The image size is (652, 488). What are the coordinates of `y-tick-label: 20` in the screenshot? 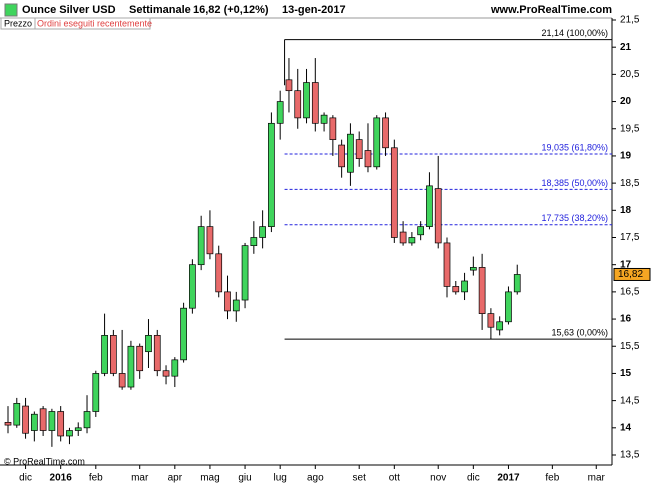 It's located at (626, 101).